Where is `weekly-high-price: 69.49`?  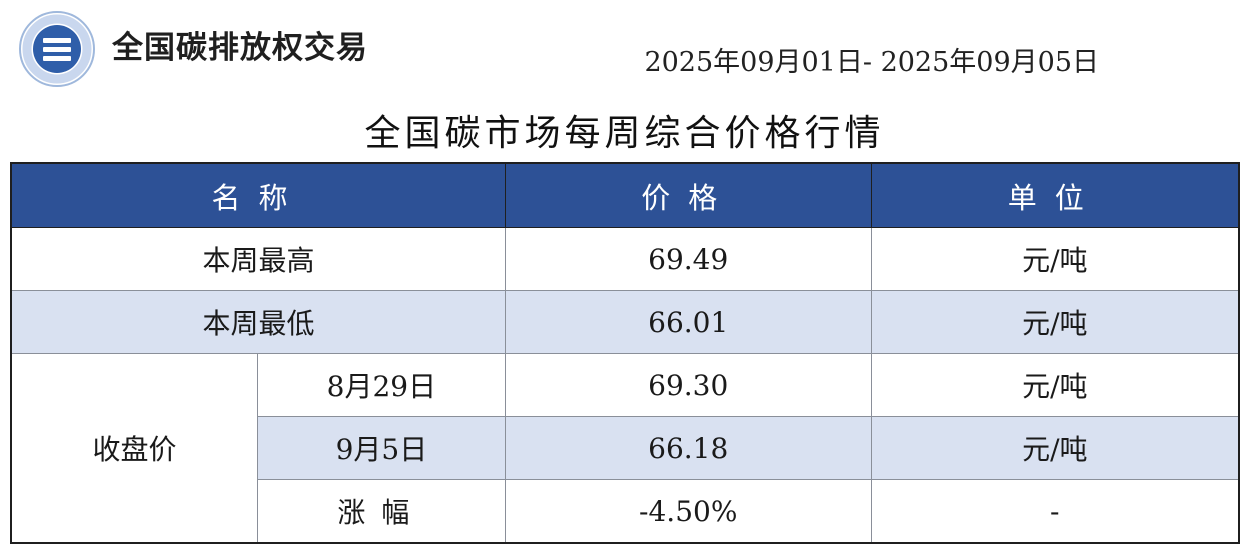 weekly-high-price: 69.49 is located at coordinates (688, 259).